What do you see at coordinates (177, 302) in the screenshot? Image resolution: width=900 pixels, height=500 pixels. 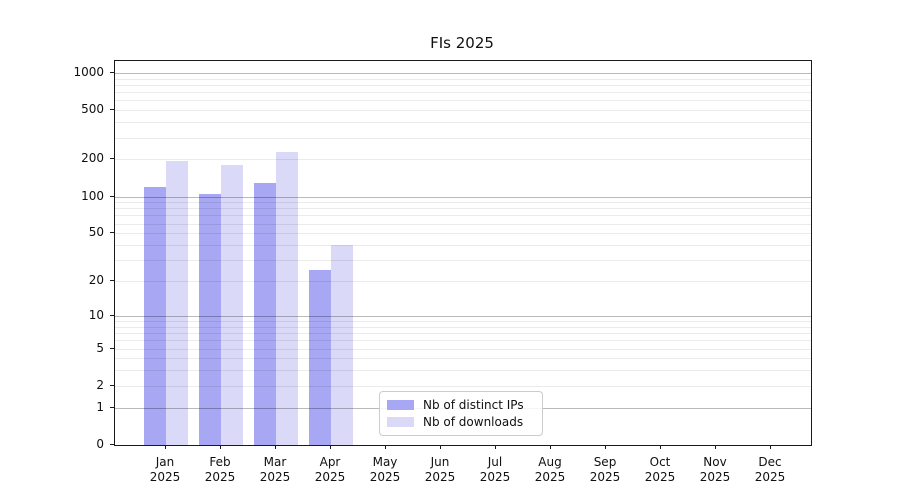 I see `bar-jan-downloads` at bounding box center [177, 302].